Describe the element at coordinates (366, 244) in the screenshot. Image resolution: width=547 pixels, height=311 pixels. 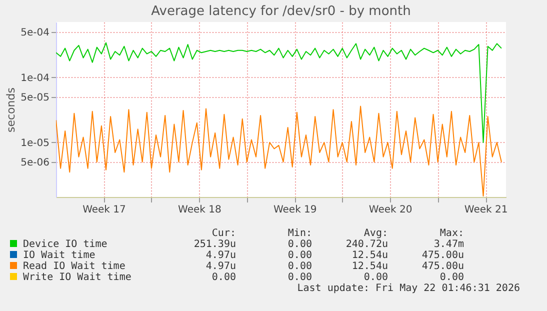
I see `text: 240.72u` at that location.